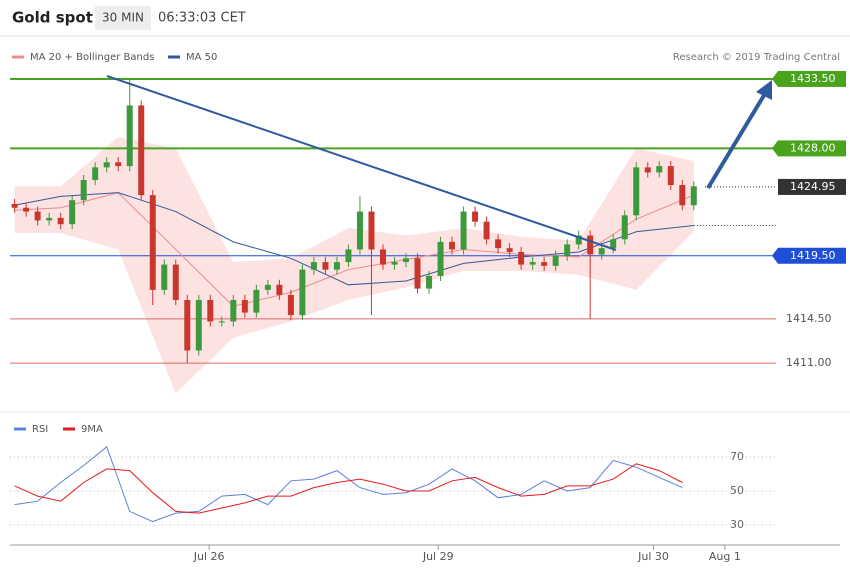 The image size is (850, 576). What do you see at coordinates (92, 57) in the screenshot?
I see `legend-label: MA 20 + Bollinger Bands` at bounding box center [92, 57].